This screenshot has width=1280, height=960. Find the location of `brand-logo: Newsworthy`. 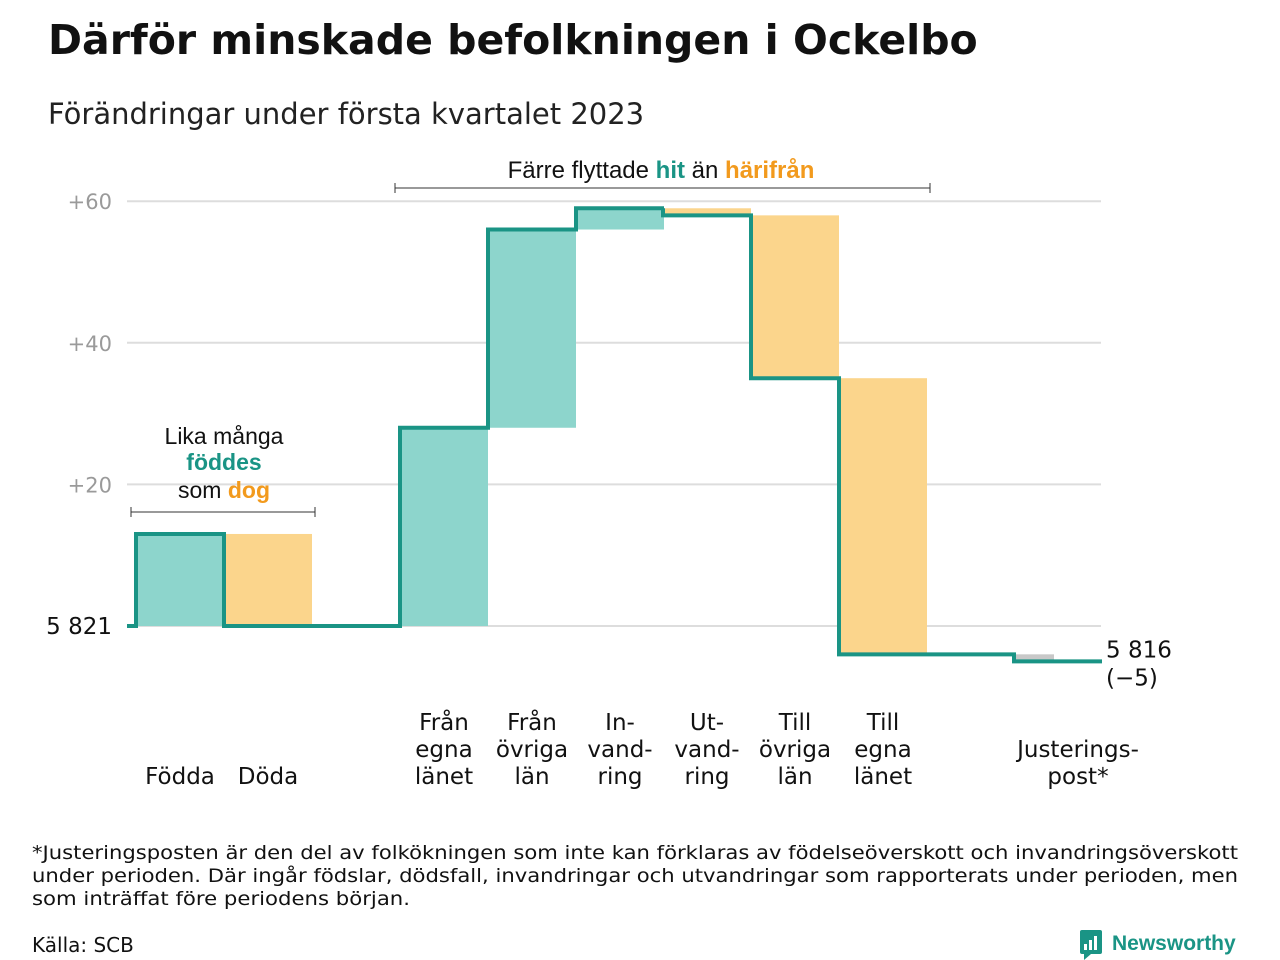

brand-logo: Newsworthy is located at coordinates (1158, 945).